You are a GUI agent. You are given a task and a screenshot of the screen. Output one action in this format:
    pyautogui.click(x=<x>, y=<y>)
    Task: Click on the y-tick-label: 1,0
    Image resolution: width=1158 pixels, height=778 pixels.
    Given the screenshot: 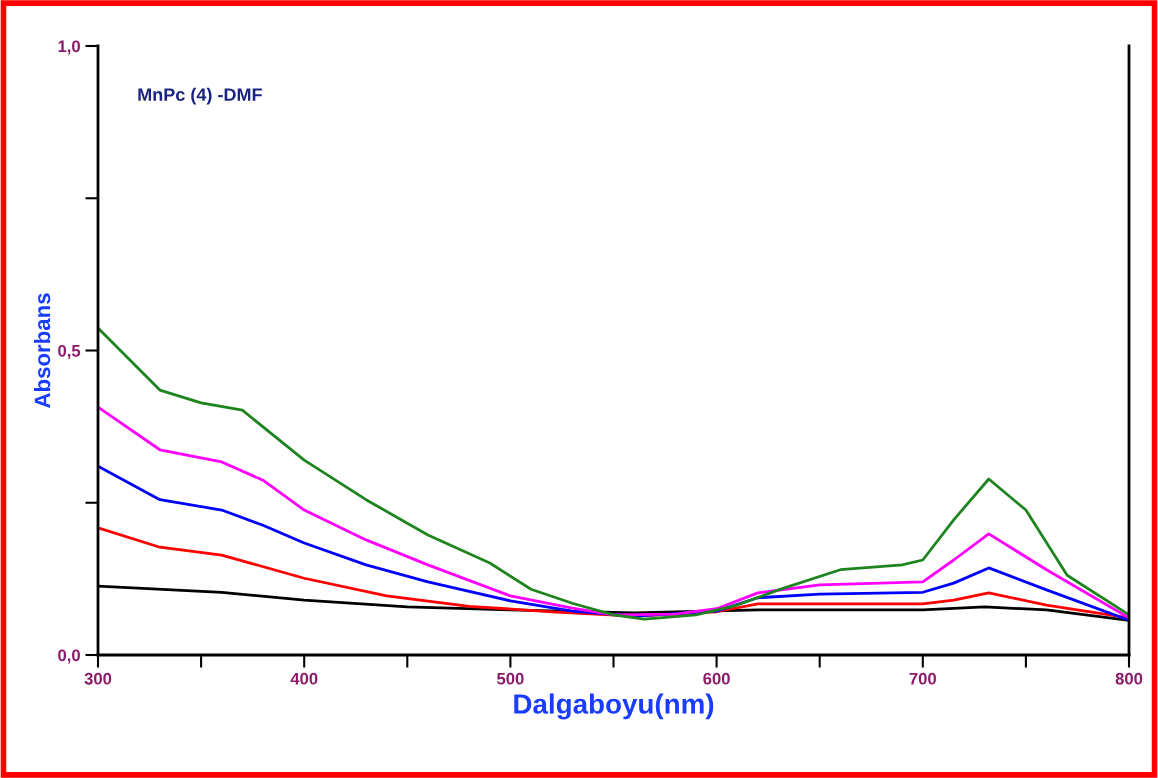 What is the action you would take?
    pyautogui.click(x=69, y=47)
    